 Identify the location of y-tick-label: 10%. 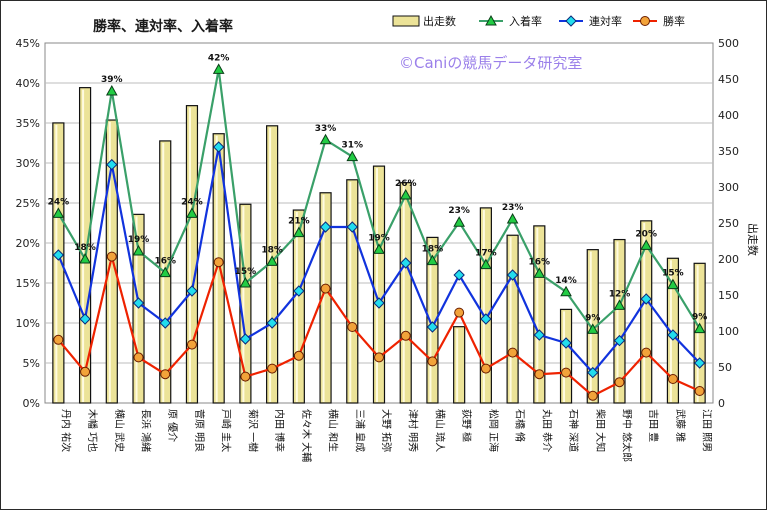
(28, 323).